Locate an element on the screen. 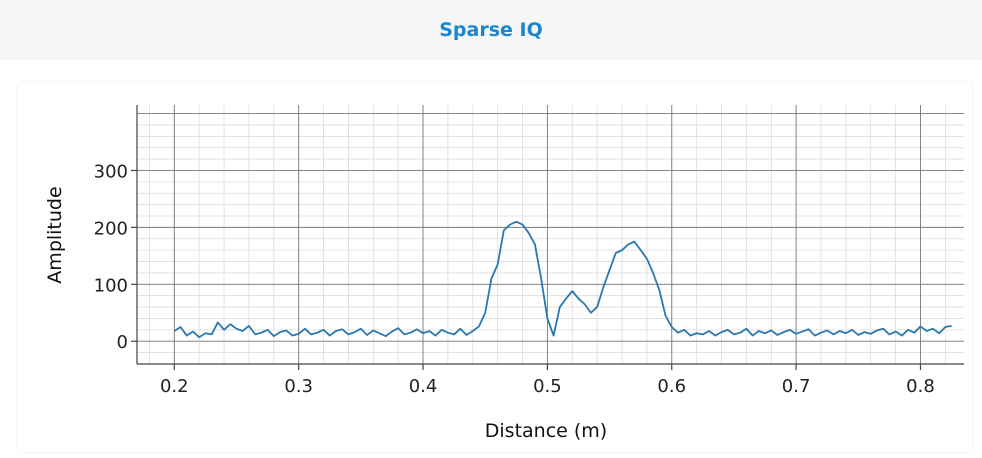 The image size is (982, 458). y-axis-label: Amplitude is located at coordinates (55, 234).